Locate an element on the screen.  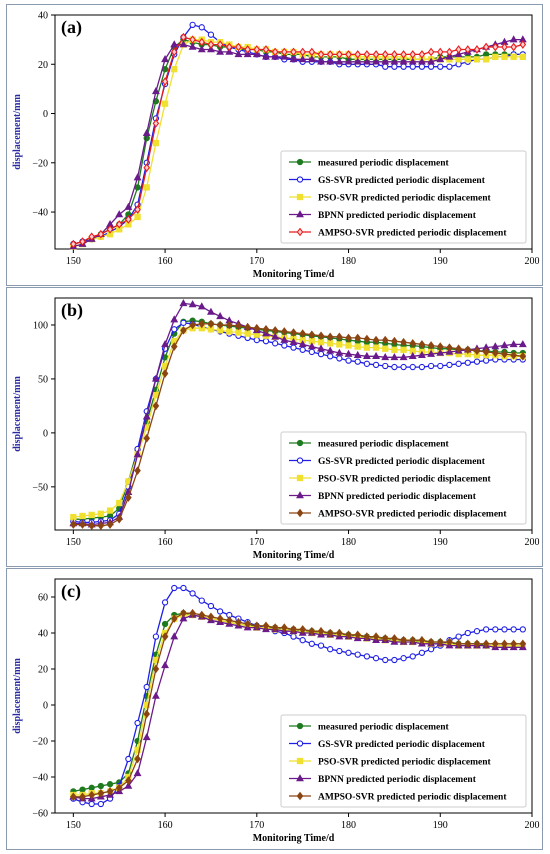
legend-entry: BPNN predicted periodic displacement is located at coordinates (397, 780).